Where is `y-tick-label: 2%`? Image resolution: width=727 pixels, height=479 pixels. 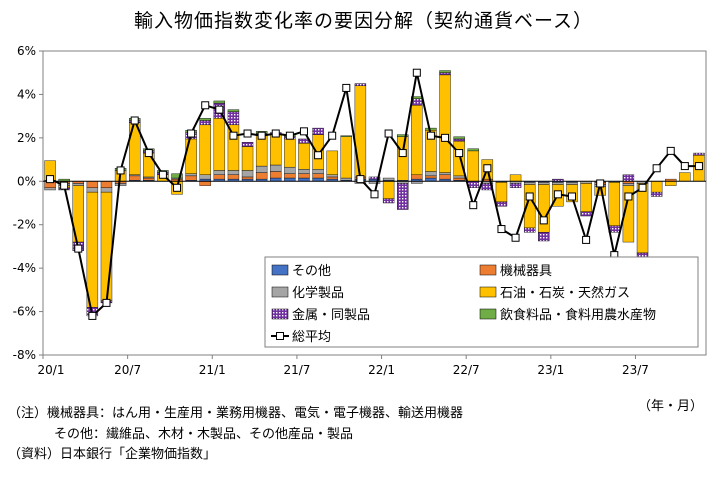
y-tick-label: 2% is located at coordinates (26, 138).